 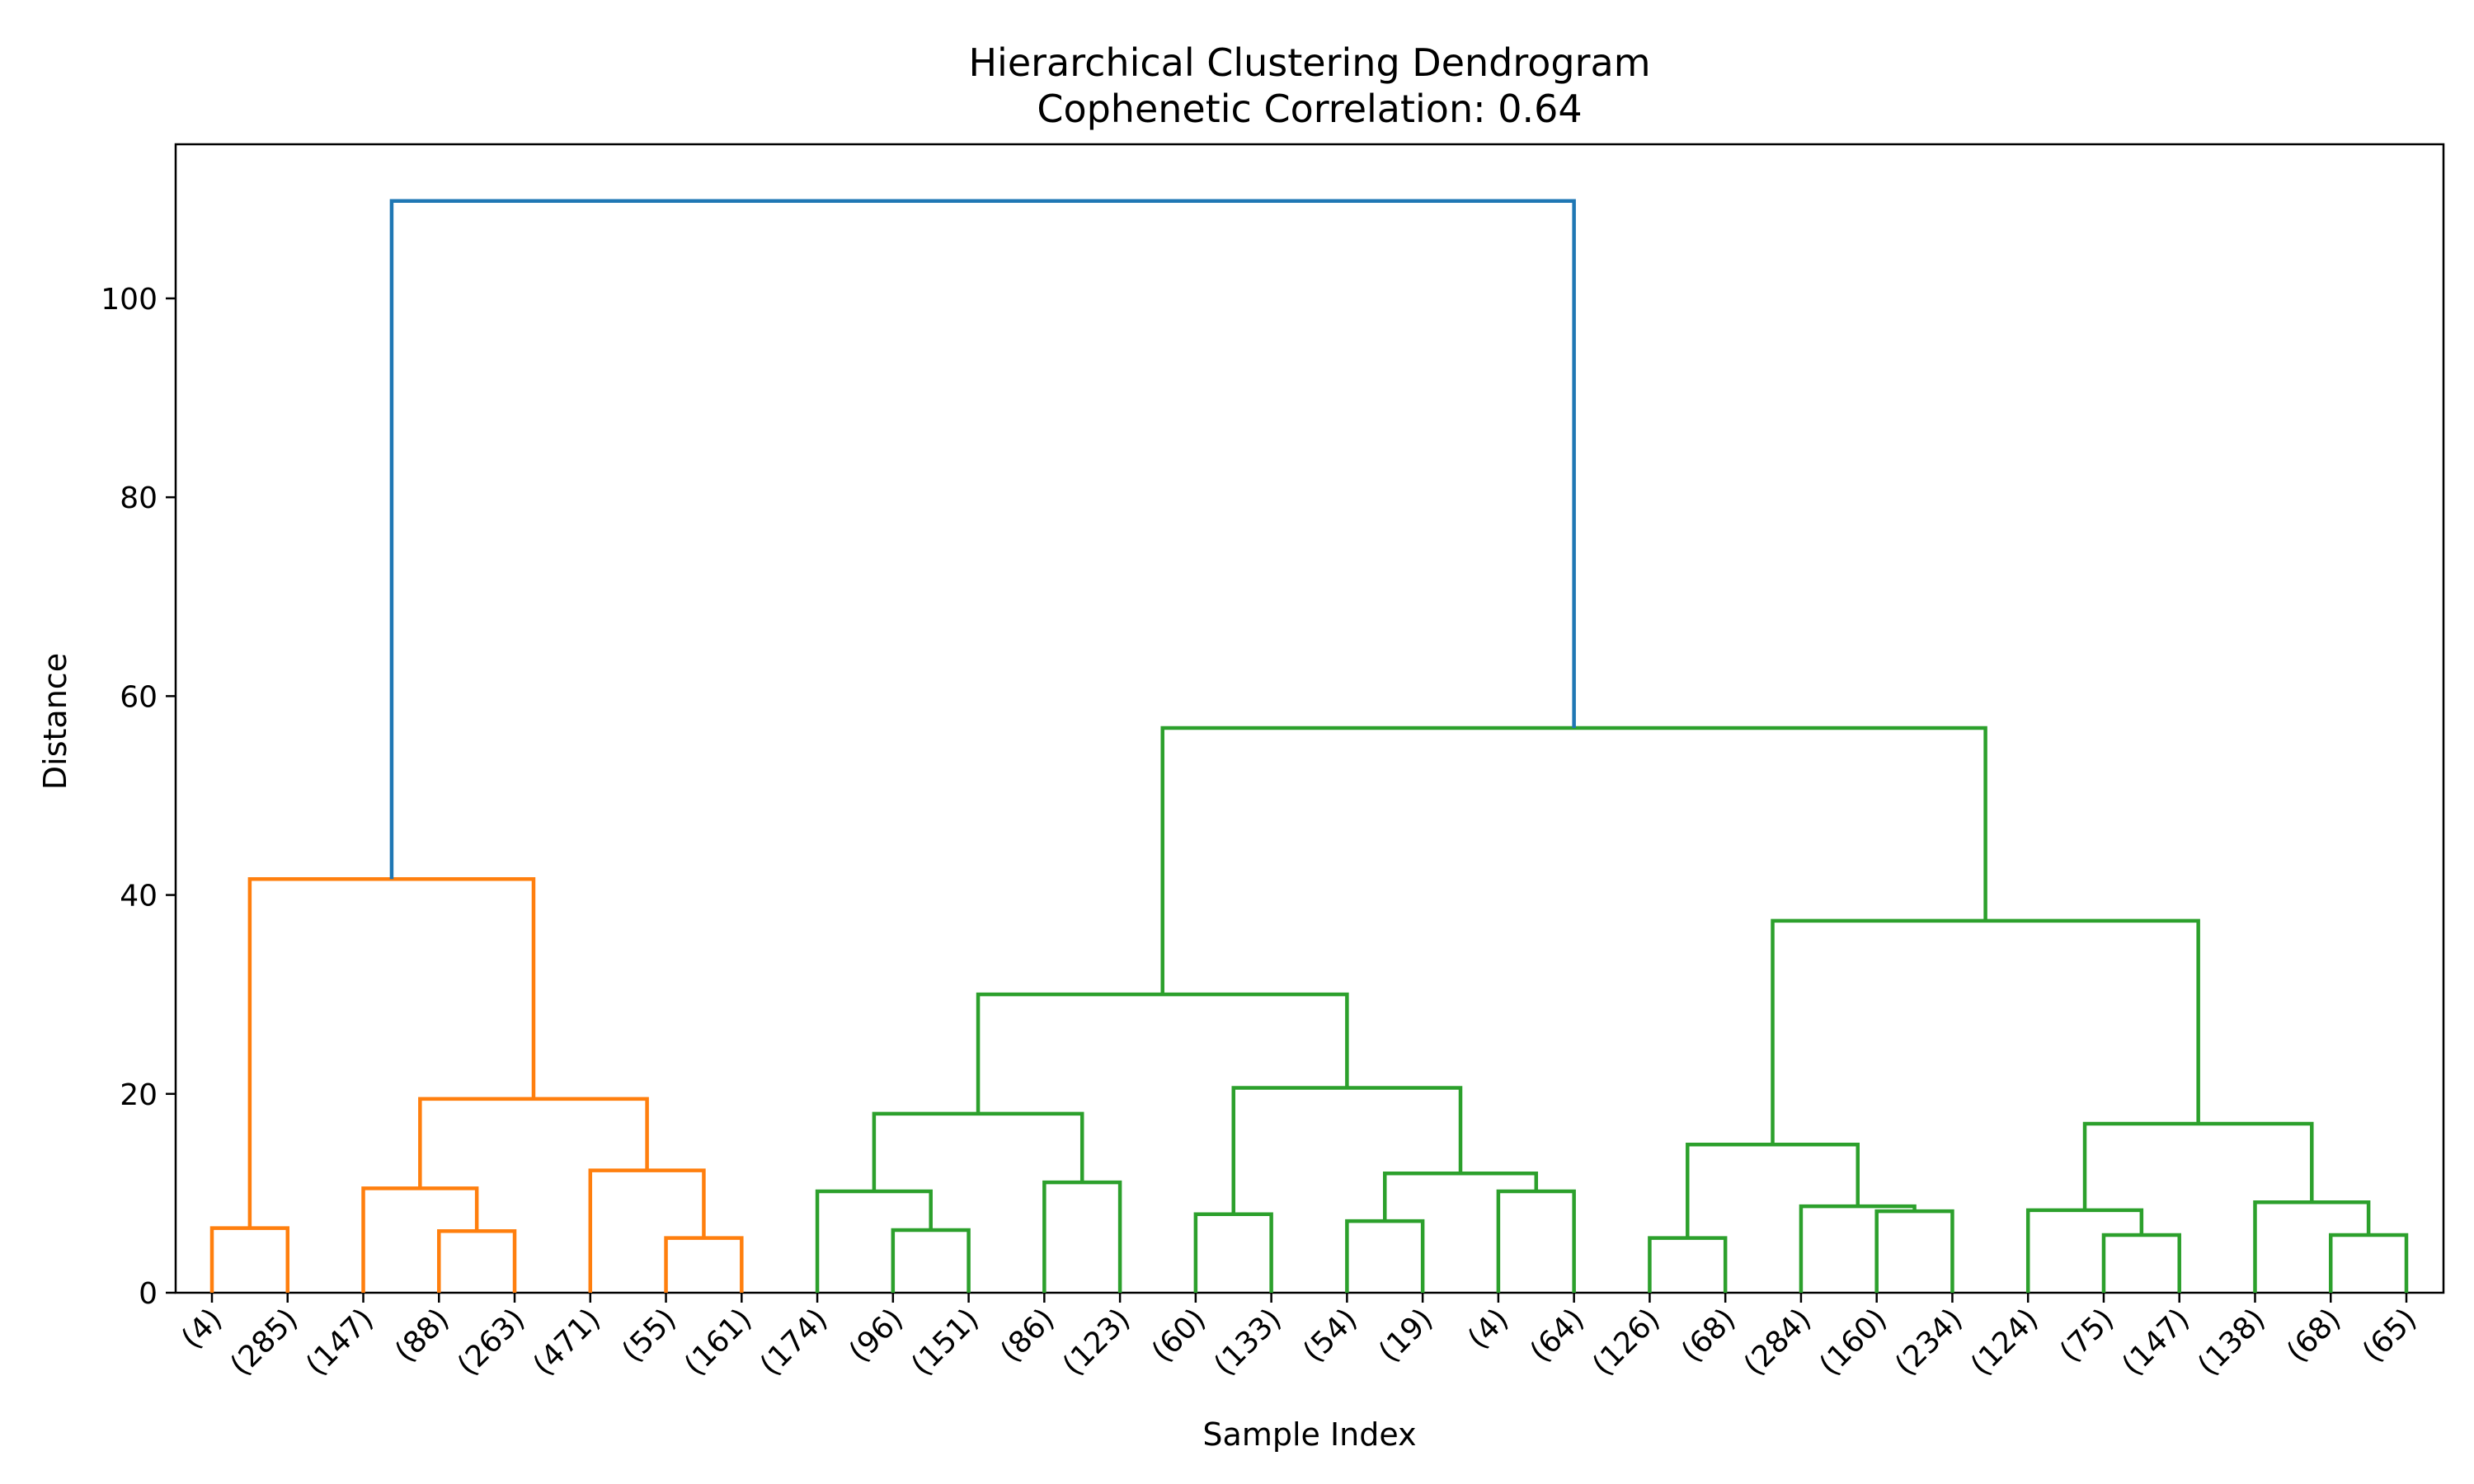 I want to click on leaf-label: (471), so click(x=567, y=1342).